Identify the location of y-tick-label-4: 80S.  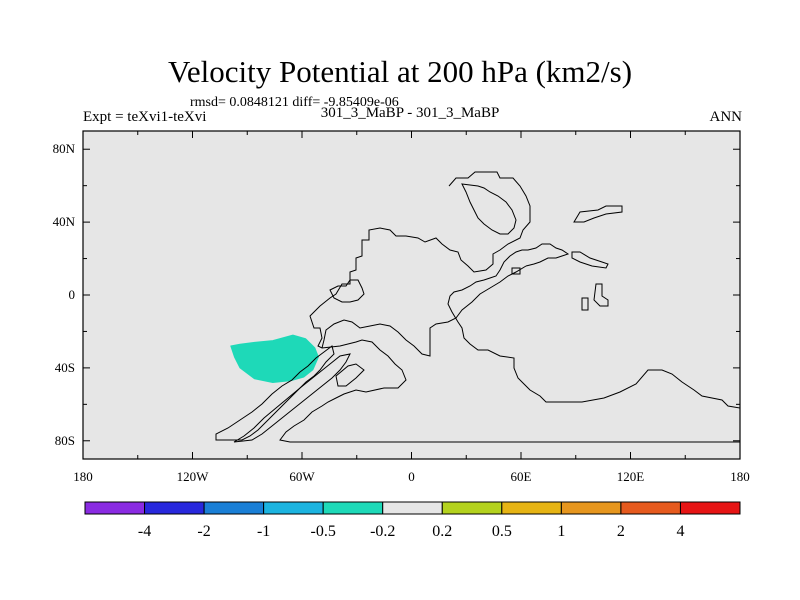
(65, 440).